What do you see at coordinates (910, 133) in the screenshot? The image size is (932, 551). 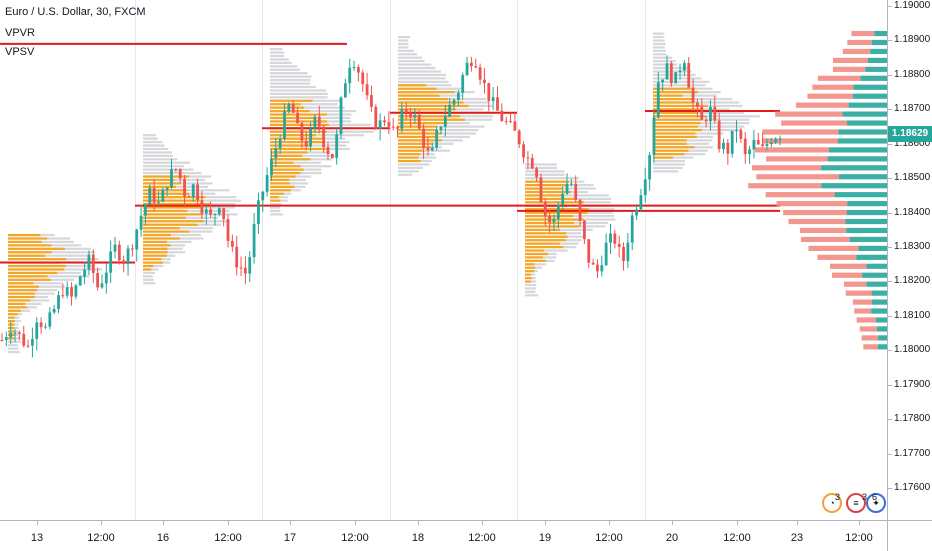 I see `last-price-label: 1.18629` at bounding box center [910, 133].